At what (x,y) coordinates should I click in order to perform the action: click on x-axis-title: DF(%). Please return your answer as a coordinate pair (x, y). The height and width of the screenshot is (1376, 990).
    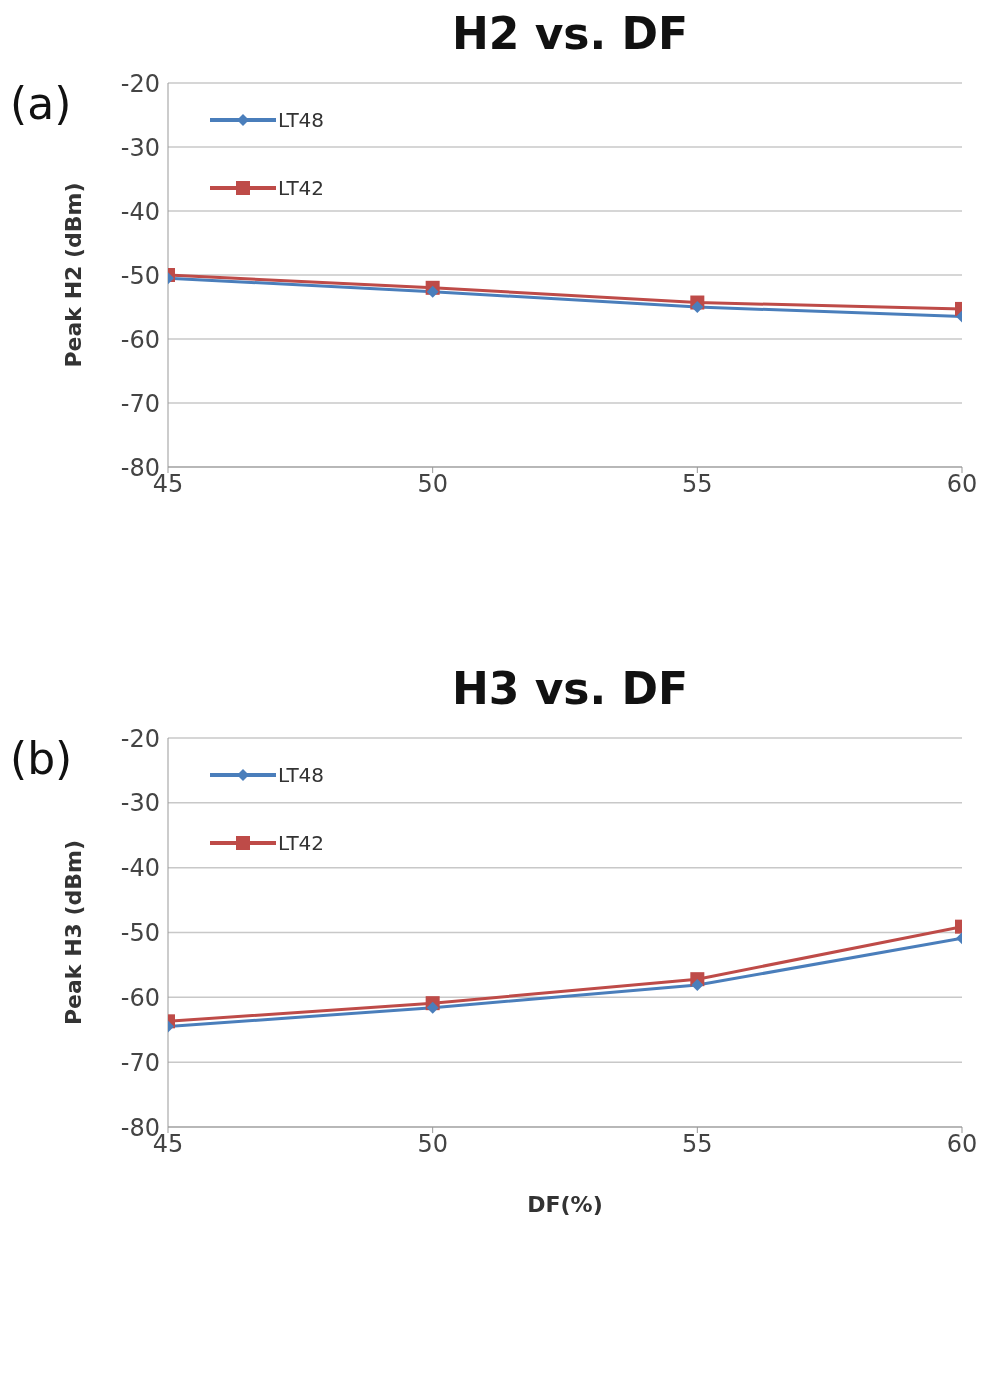
    Looking at the image, I should click on (565, 1204).